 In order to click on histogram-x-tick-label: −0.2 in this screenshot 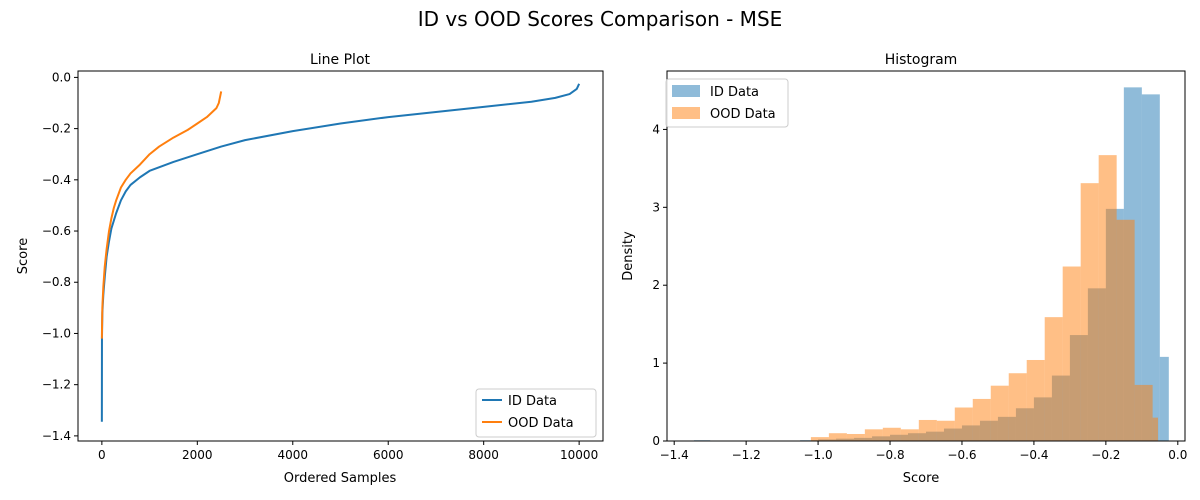, I will do `click(1105, 455)`.